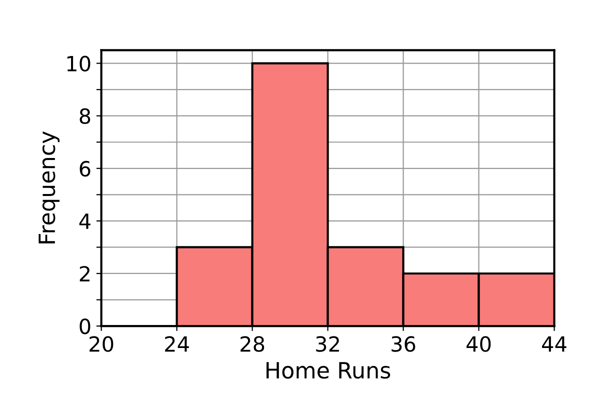 This screenshot has width=596, height=418. What do you see at coordinates (102, 344) in the screenshot?
I see `x-tick-label: 20` at bounding box center [102, 344].